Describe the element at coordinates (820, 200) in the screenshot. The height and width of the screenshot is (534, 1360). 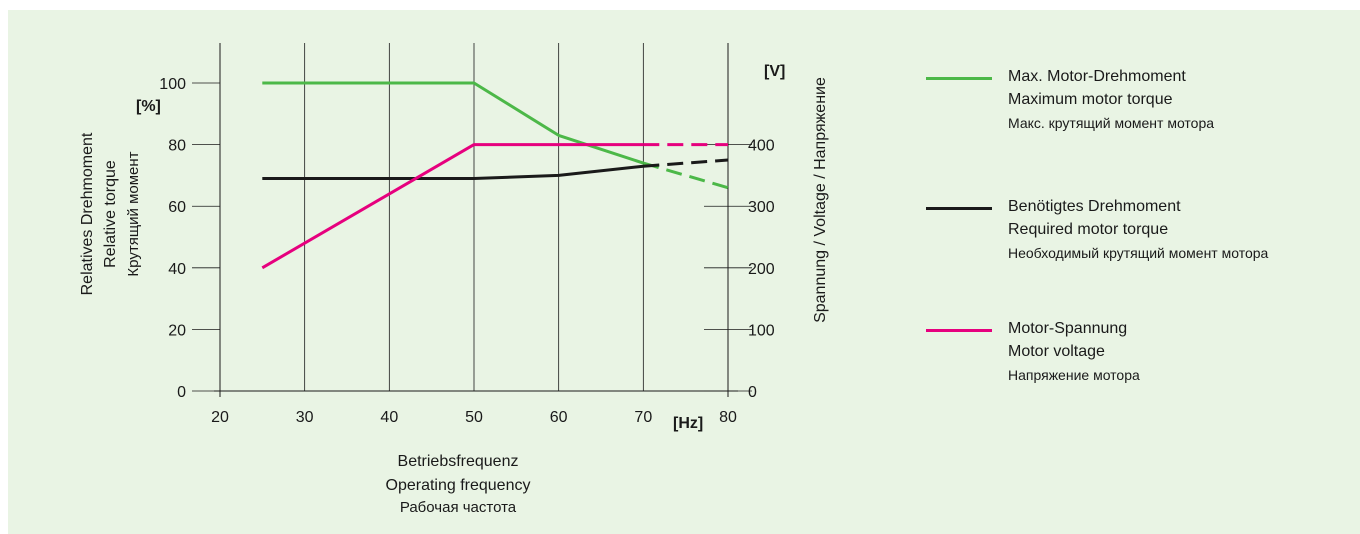
I see `y-axis-label-right: Spannung / Voltage / Напряжение` at that location.